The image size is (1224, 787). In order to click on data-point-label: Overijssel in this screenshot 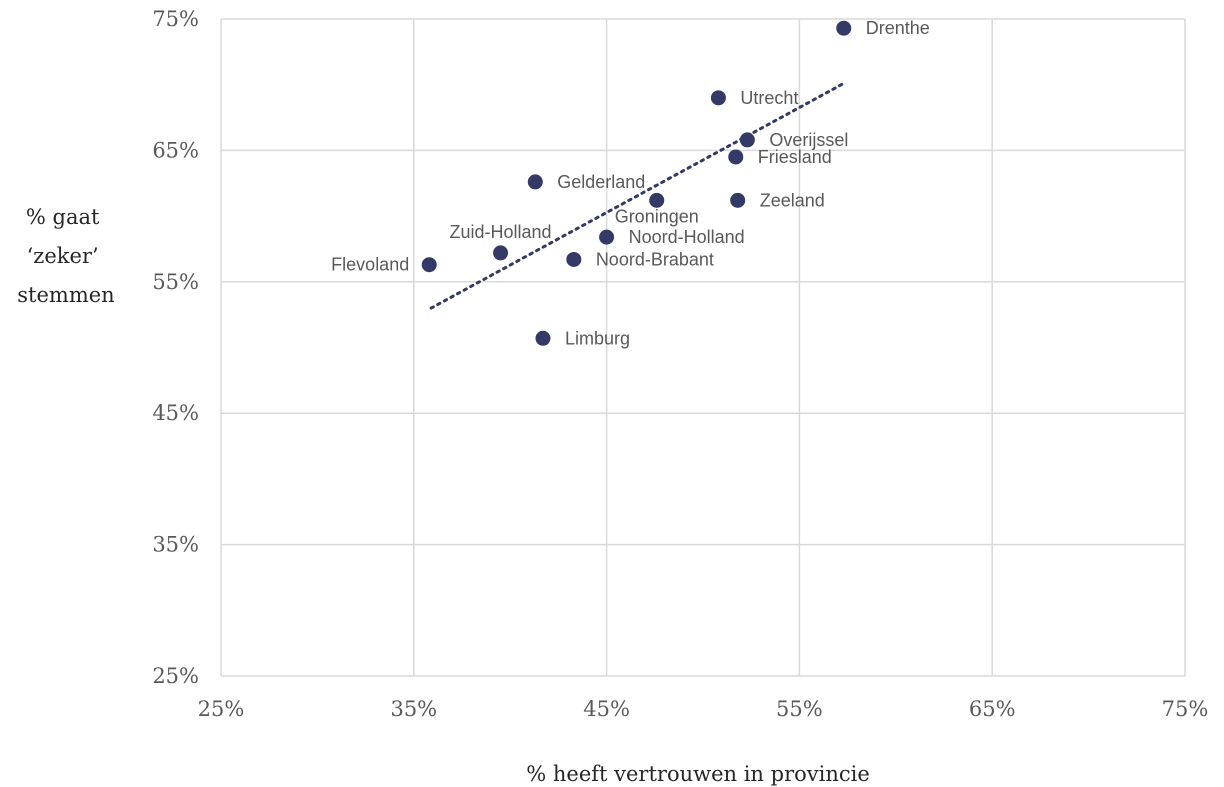, I will do `click(808, 140)`.